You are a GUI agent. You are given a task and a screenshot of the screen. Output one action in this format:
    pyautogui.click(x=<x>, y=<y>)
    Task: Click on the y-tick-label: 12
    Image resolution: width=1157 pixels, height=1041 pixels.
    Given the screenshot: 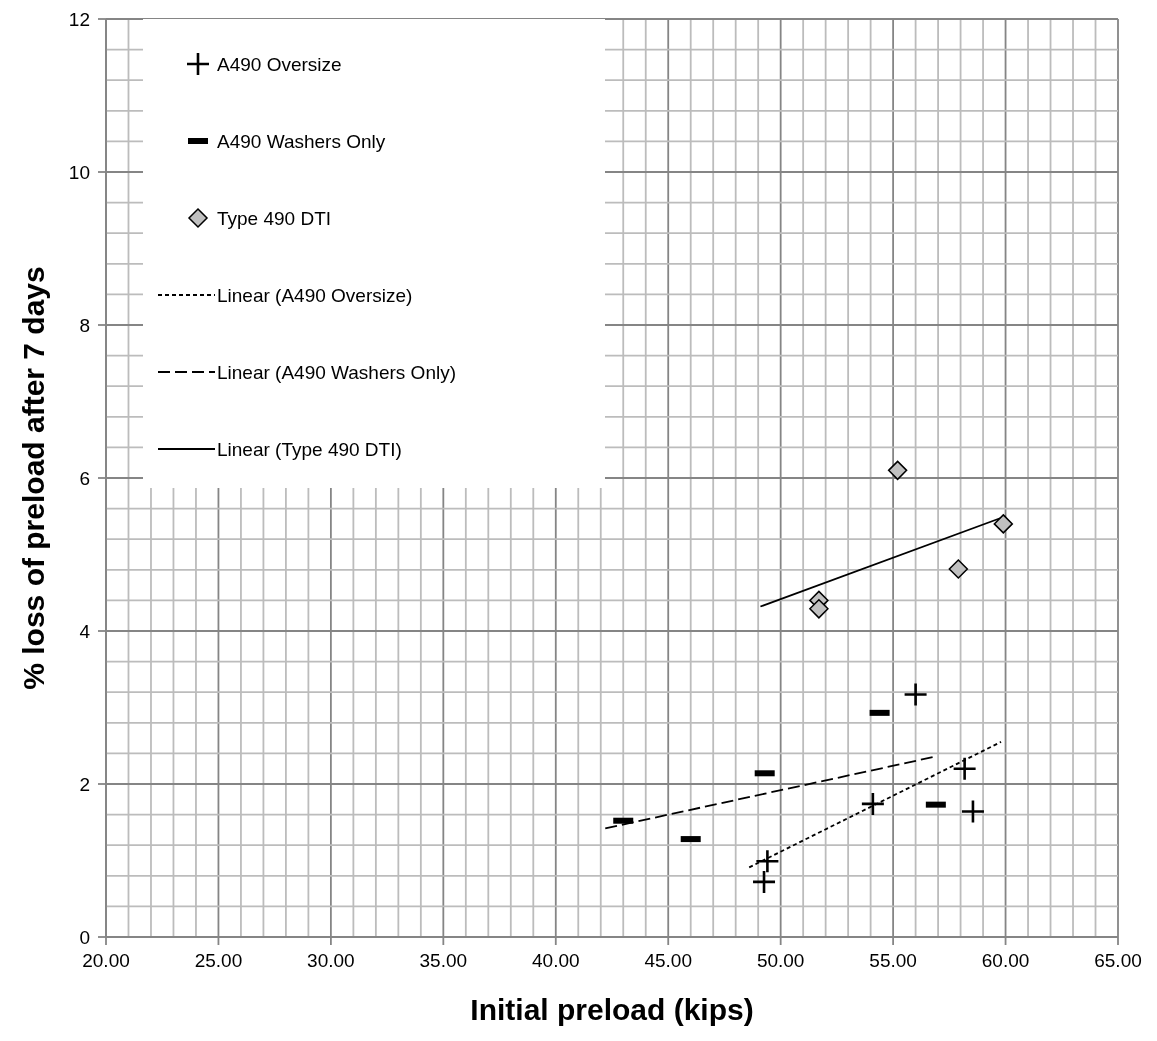 What is the action you would take?
    pyautogui.click(x=79, y=19)
    